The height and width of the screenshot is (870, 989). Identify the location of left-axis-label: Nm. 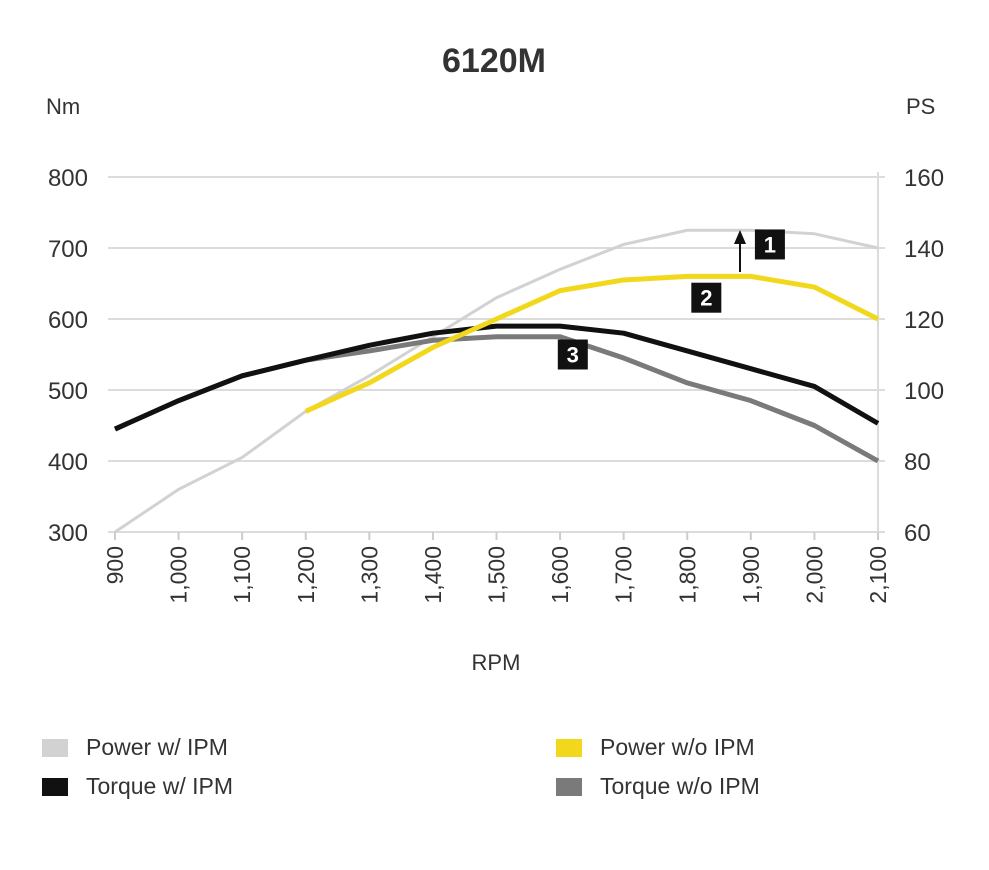
(63, 106).